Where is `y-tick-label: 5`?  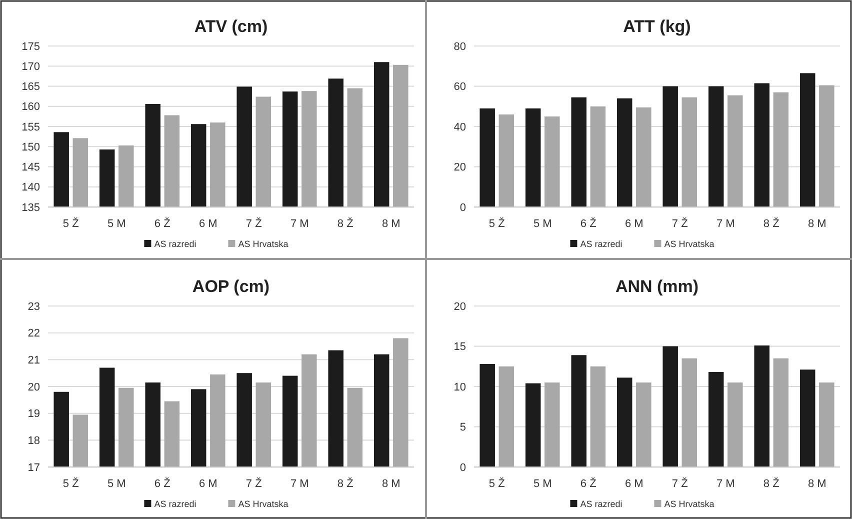 y-tick-label: 5 is located at coordinates (463, 428).